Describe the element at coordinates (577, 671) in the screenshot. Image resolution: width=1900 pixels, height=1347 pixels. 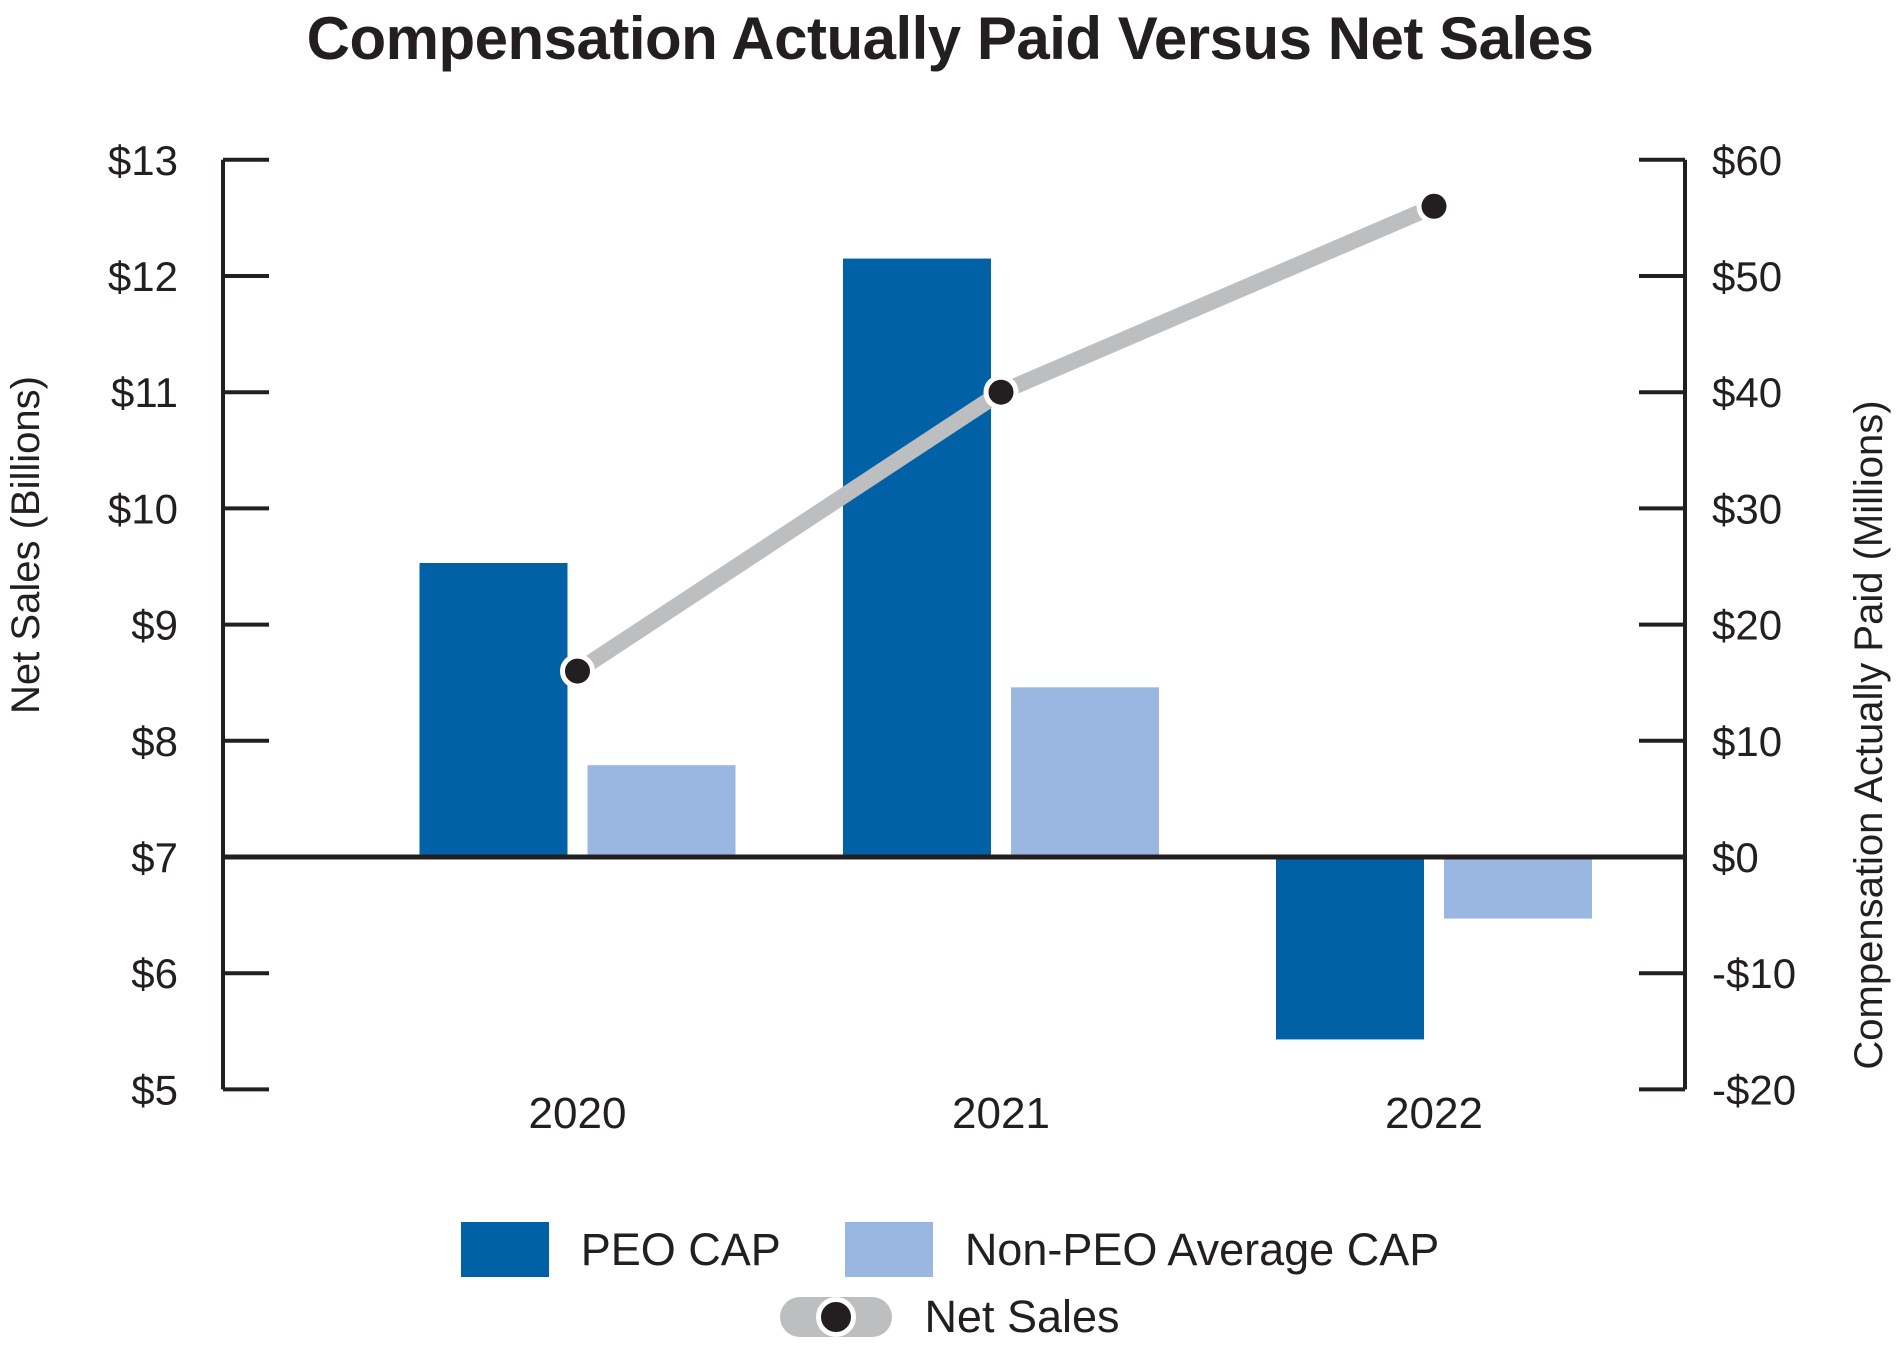
I see `net-sales-point-2020` at that location.